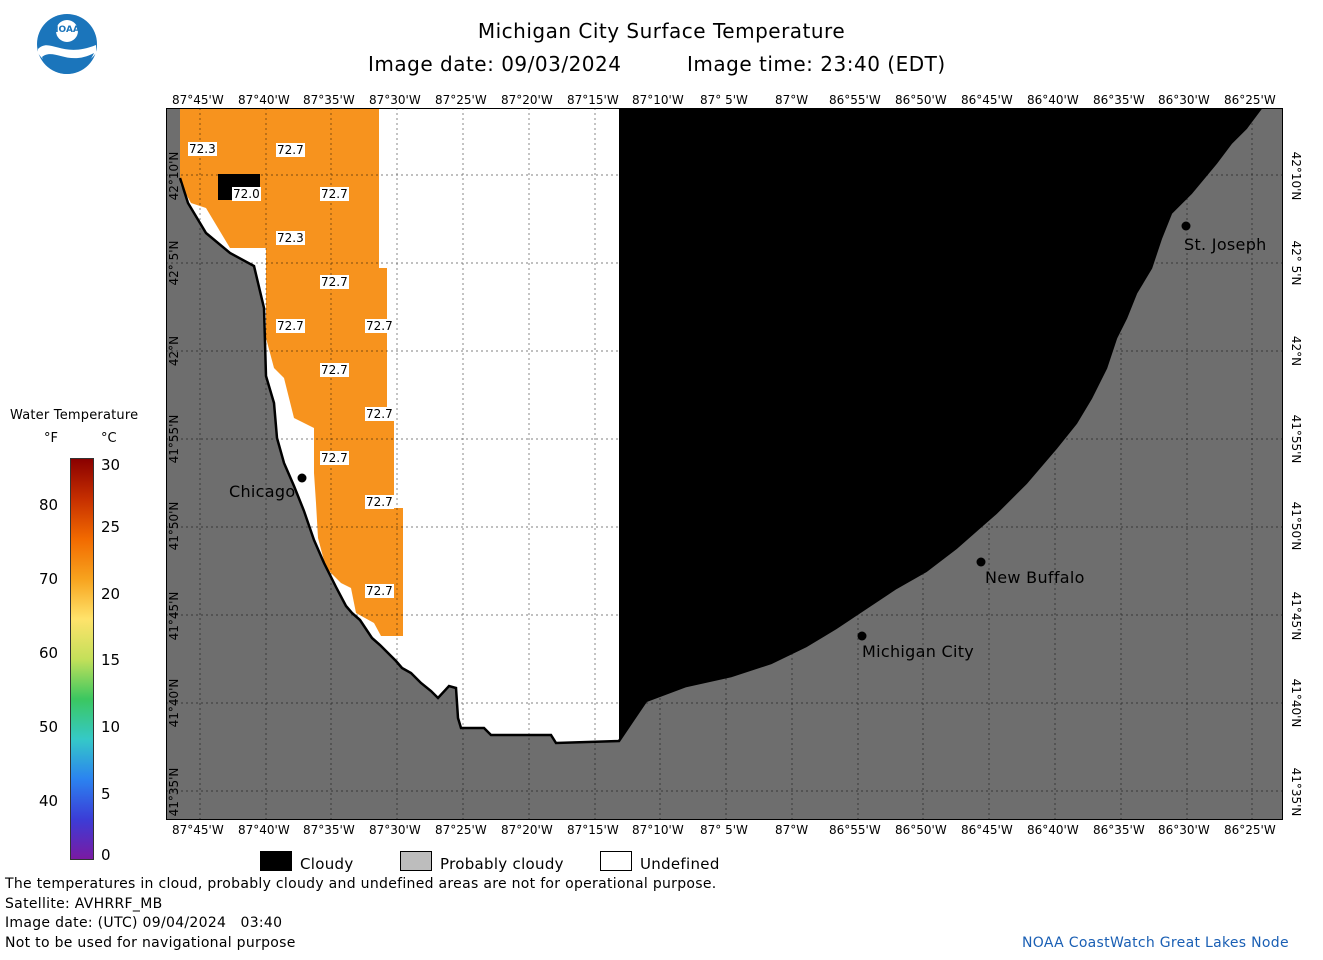  I want to click on lon-tick: 87°40'W, so click(264, 100).